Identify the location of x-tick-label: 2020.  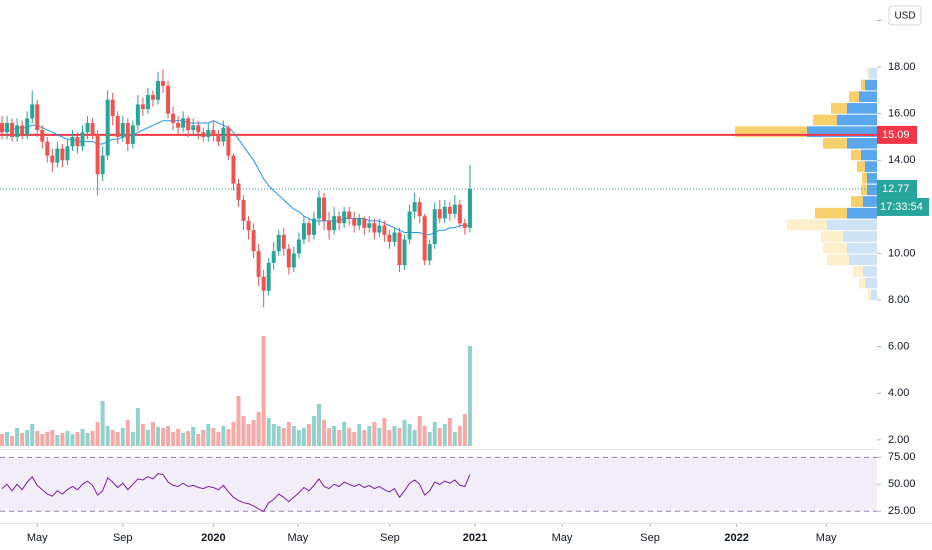
(213, 538).